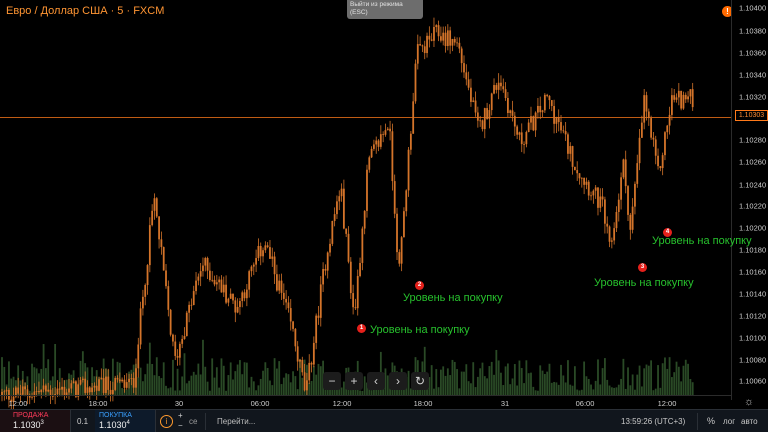 Image resolution: width=768 pixels, height=432 pixels. Describe the element at coordinates (354, 381) in the screenshot. I see `zoom-in-button: +` at that location.